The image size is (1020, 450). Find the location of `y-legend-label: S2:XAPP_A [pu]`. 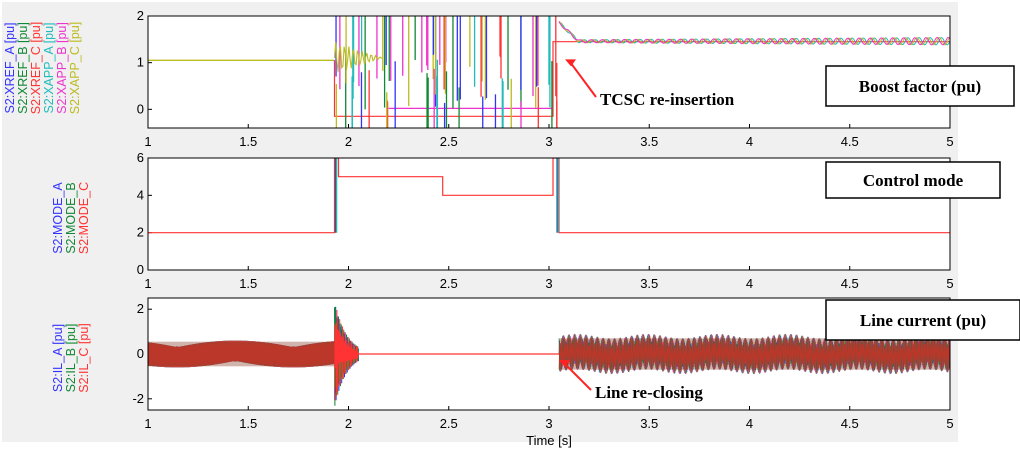

y-legend-label: S2:XAPP_A [pu] is located at coordinates (49, 67).